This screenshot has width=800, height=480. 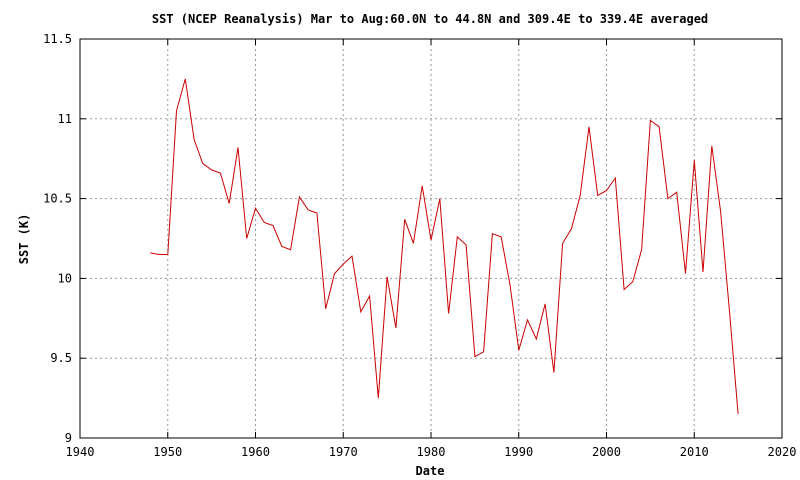 What do you see at coordinates (606, 452) in the screenshot?
I see `x-tick-label: 2000` at bounding box center [606, 452].